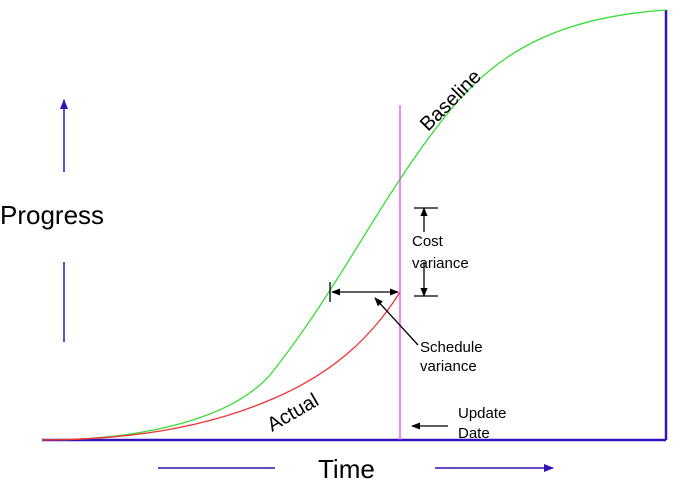 The width and height of the screenshot is (686, 483). What do you see at coordinates (451, 347) in the screenshot?
I see `schedule-variance-label-line1: Schedule` at bounding box center [451, 347].